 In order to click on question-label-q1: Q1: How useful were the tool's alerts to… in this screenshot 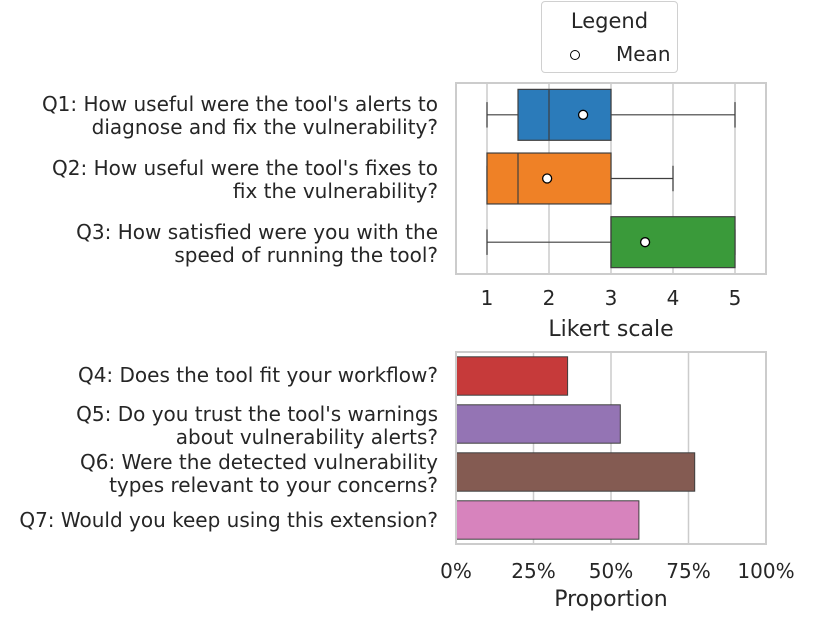, I will do `click(239, 115)`.